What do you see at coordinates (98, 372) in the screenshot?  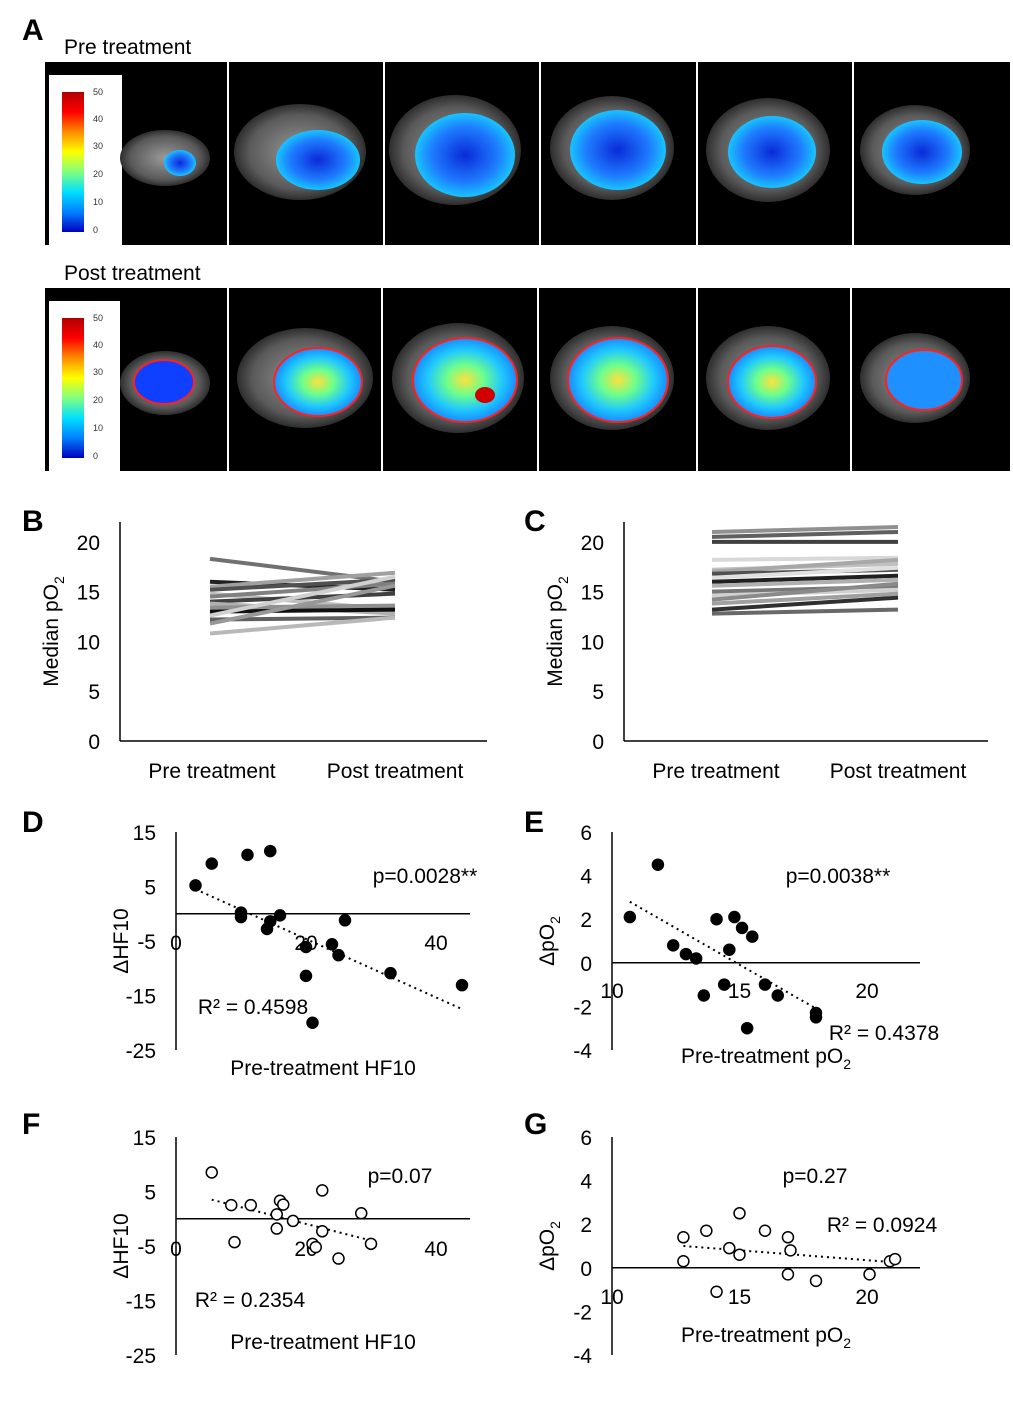 I see `post-colorbar-tick: 30` at bounding box center [98, 372].